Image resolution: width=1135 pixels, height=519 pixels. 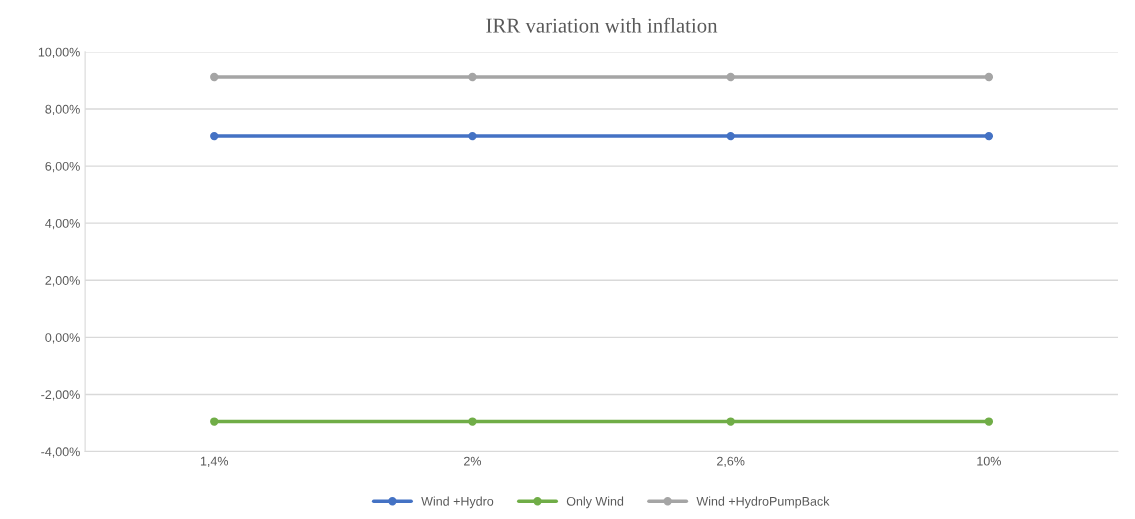 I want to click on y-tick-label: 0,00%, so click(x=62, y=338).